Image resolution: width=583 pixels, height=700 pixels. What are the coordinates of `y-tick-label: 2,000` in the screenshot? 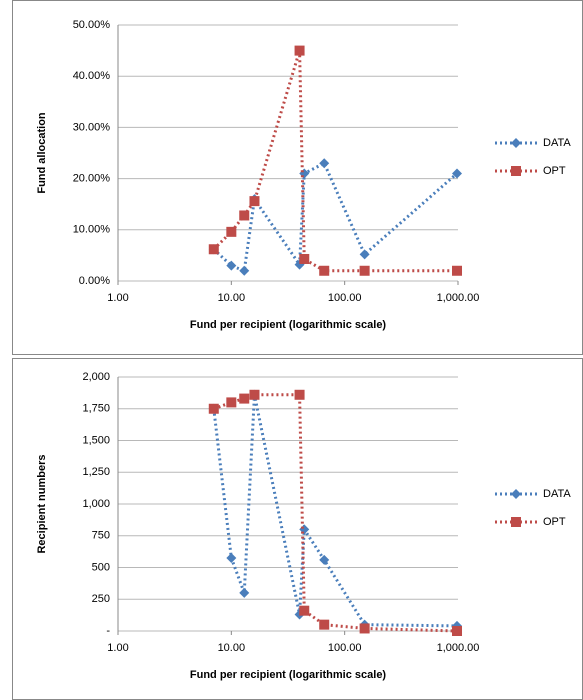 It's located at (96, 377).